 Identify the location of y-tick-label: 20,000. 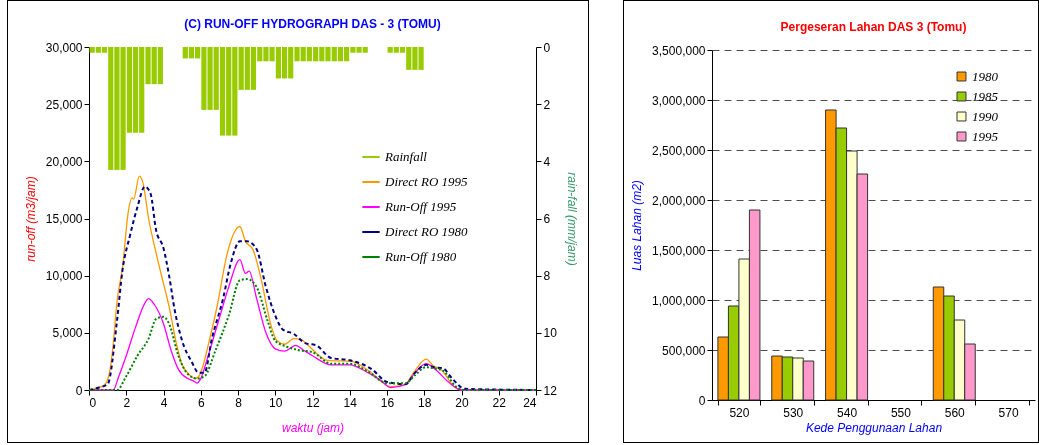
(64, 161).